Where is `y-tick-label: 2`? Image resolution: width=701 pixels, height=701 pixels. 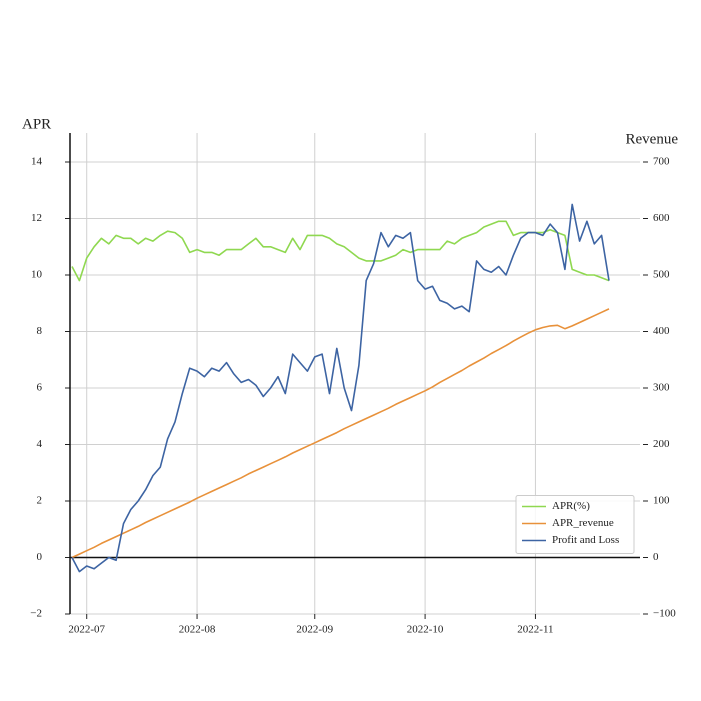 y-tick-label: 2 is located at coordinates (40, 501).